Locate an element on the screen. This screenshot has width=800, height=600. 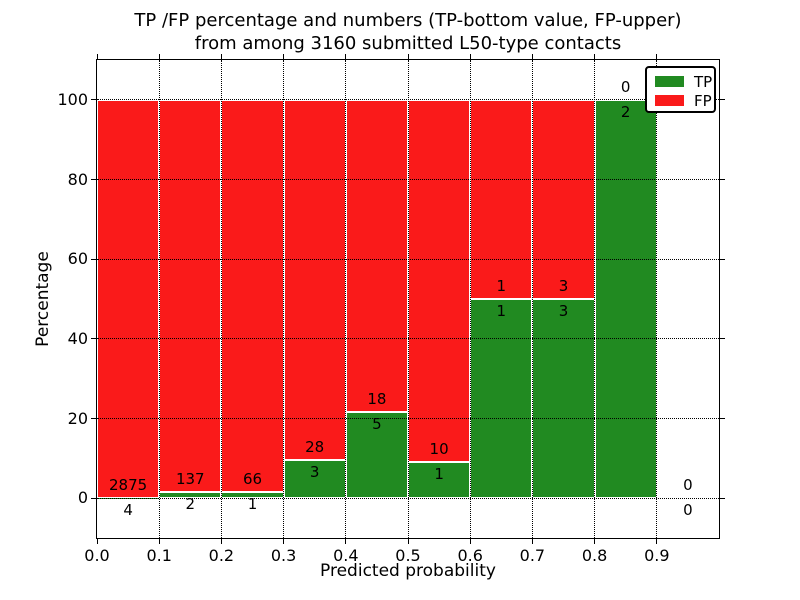
legend-item-tp: TP is located at coordinates (684, 81).